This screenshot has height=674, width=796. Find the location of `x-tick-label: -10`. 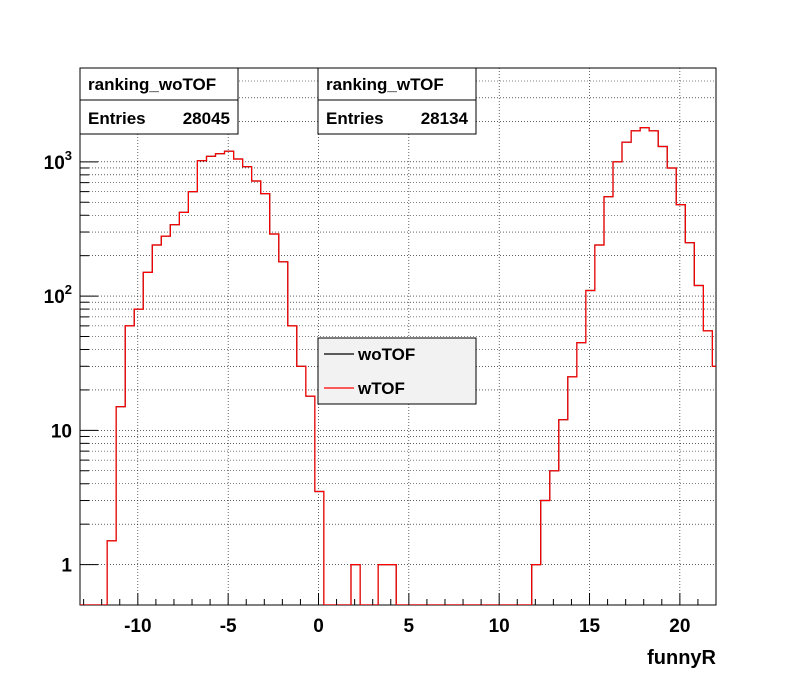

x-tick-label: -10 is located at coordinates (137, 626).